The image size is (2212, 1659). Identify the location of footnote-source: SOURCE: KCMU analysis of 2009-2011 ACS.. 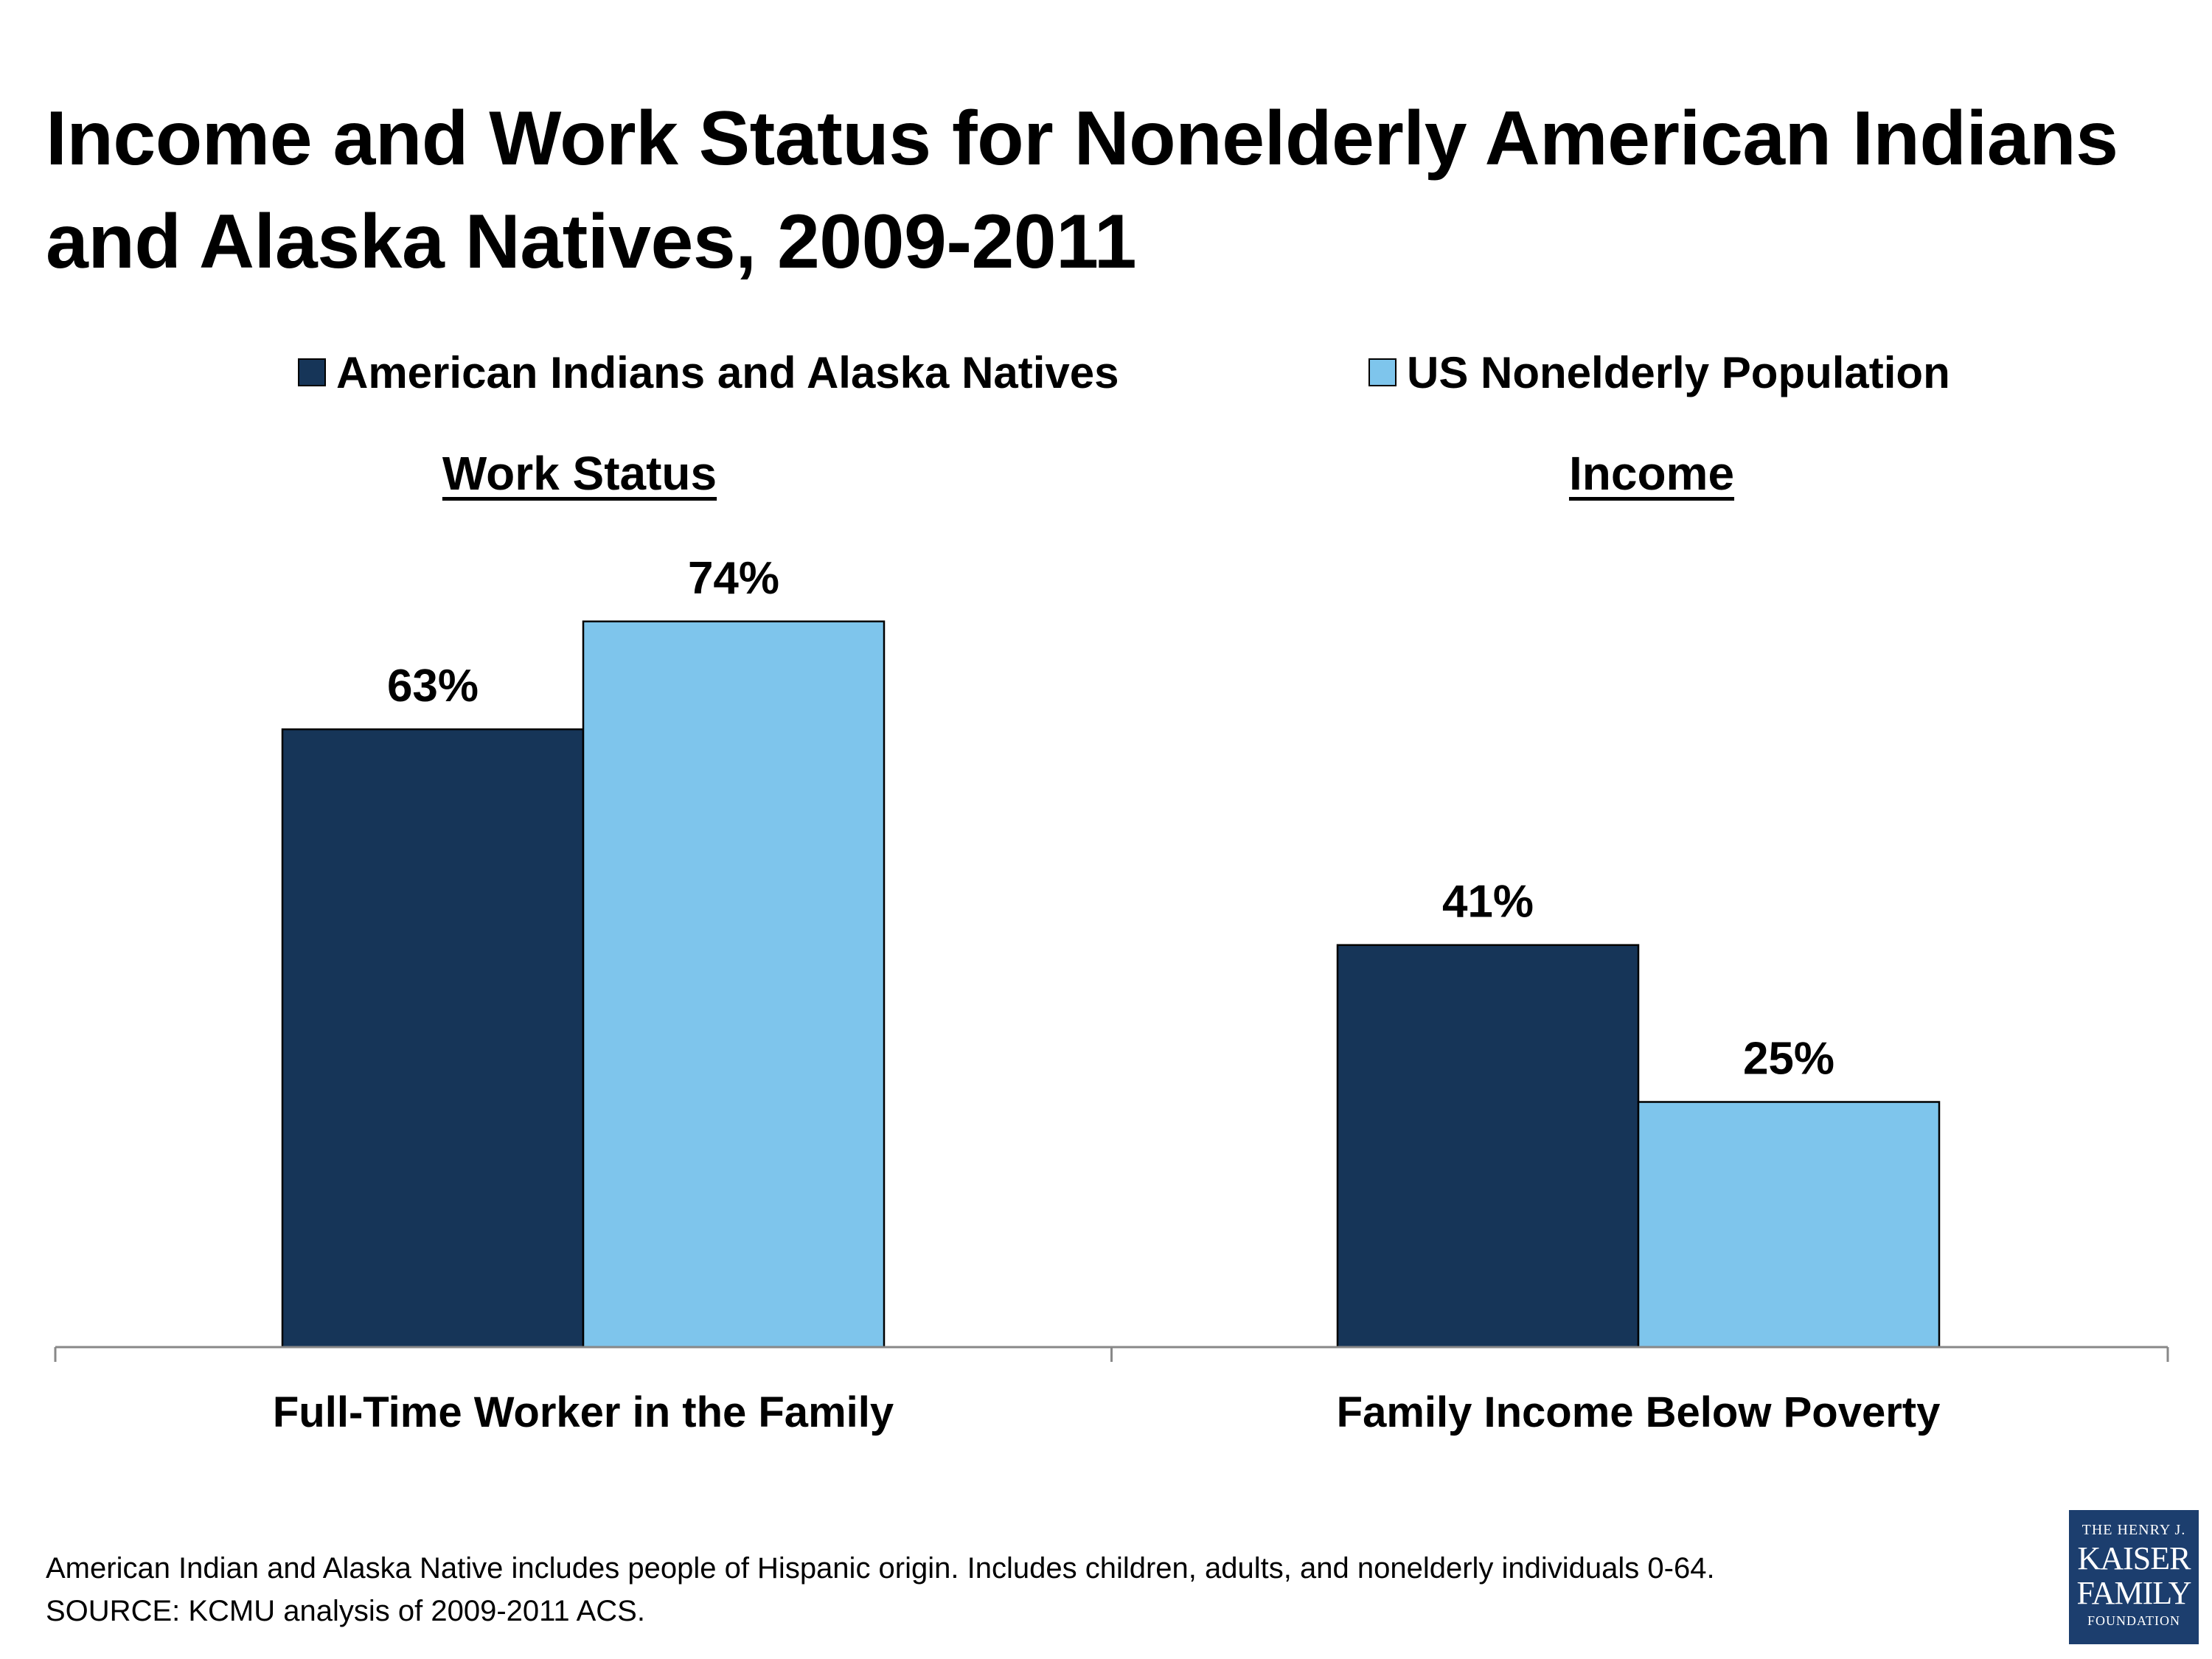
(345, 1611).